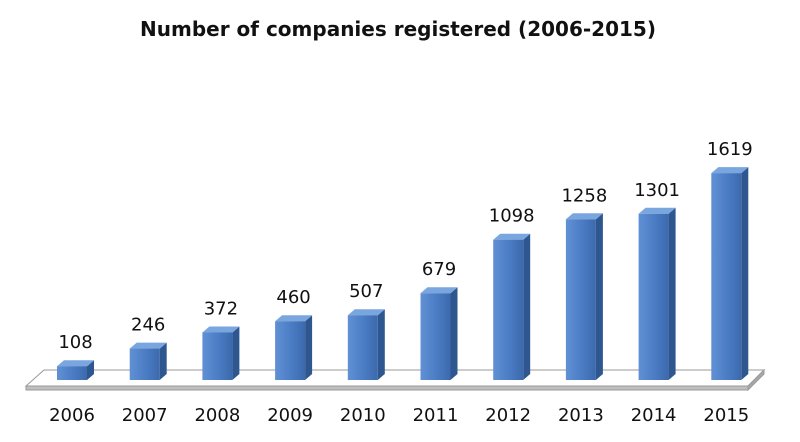  I want to click on floor-side, so click(756, 380).